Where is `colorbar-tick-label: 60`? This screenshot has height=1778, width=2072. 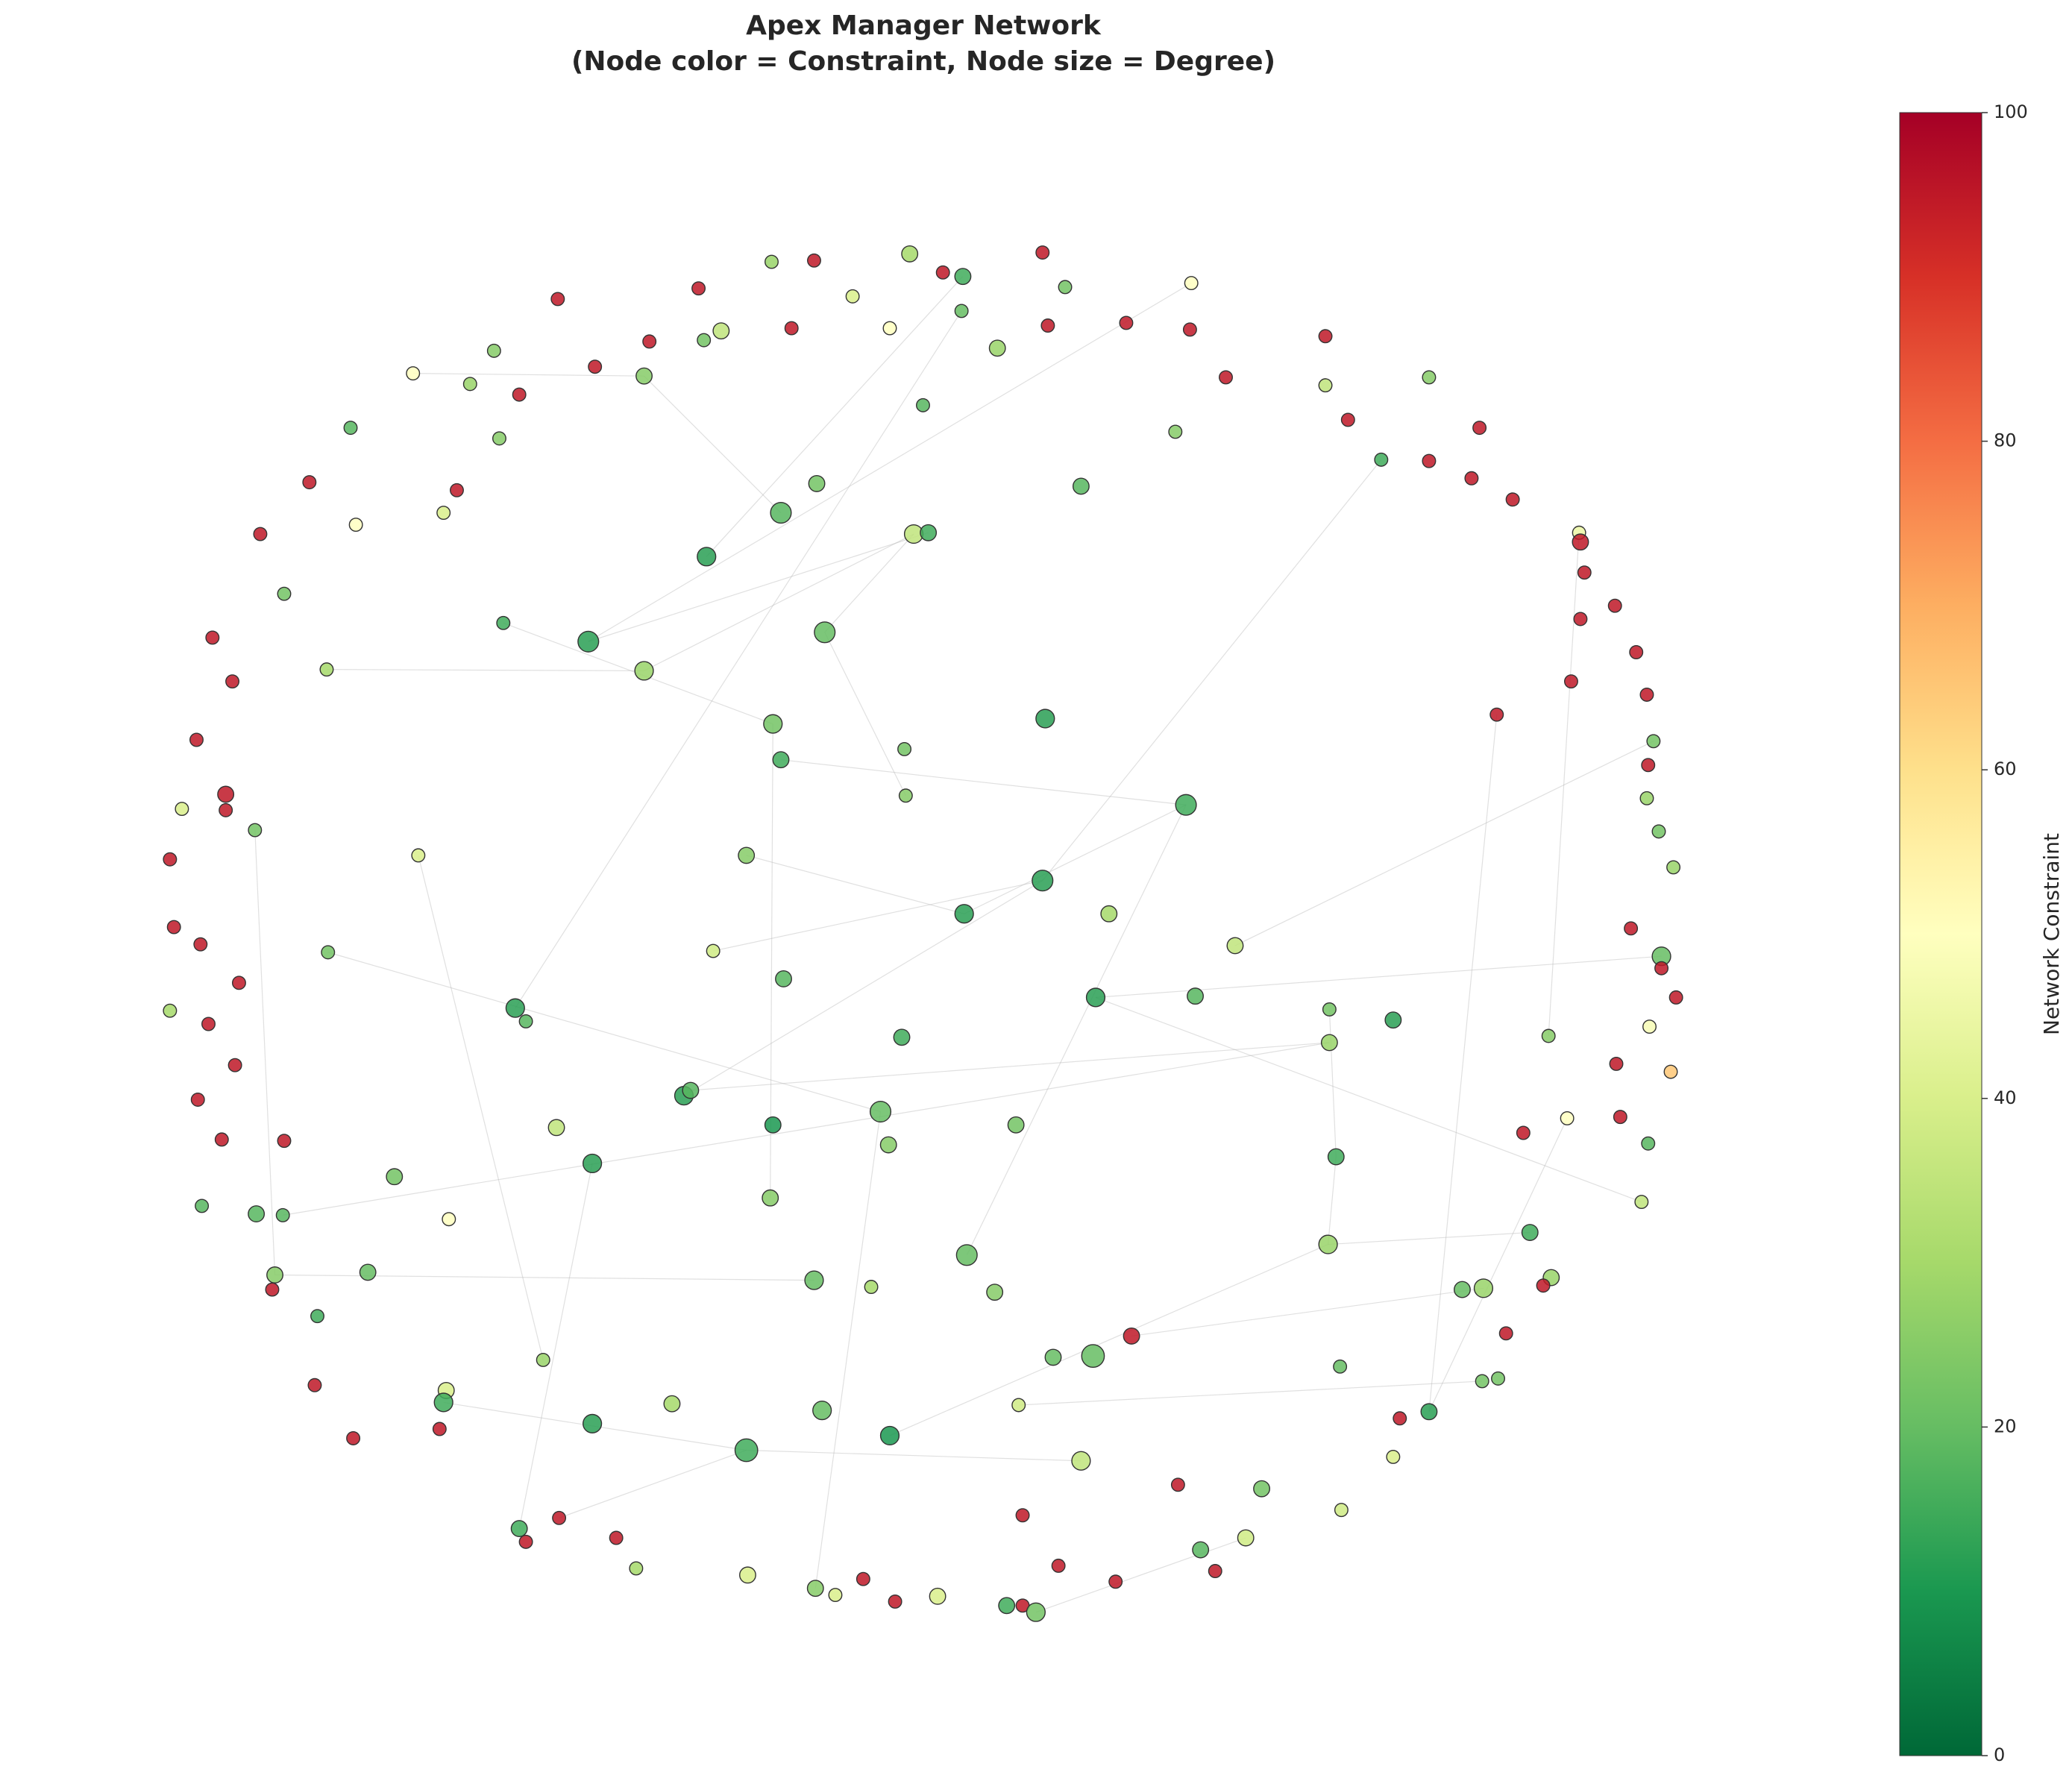 colorbar-tick-label: 60 is located at coordinates (2005, 768).